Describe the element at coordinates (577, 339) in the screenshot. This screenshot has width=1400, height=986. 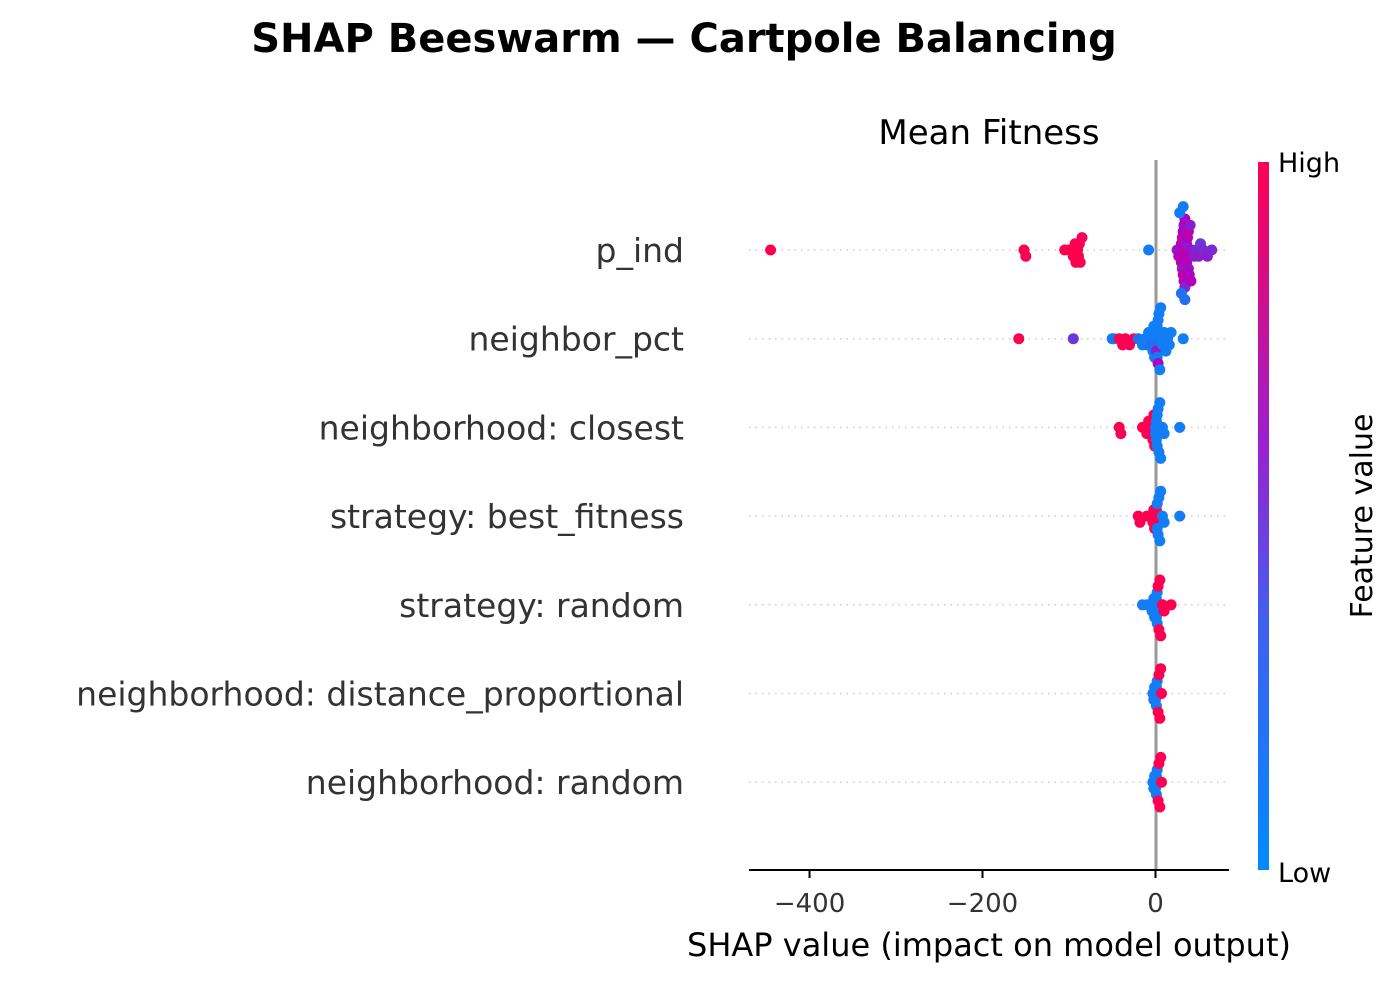
I see `feature-label: neighbor_pct` at that location.